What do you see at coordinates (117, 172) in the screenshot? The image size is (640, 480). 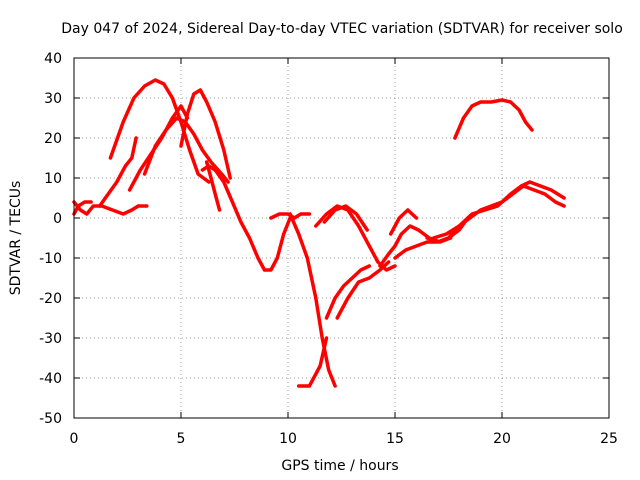 I see `series-line-s5` at bounding box center [117, 172].